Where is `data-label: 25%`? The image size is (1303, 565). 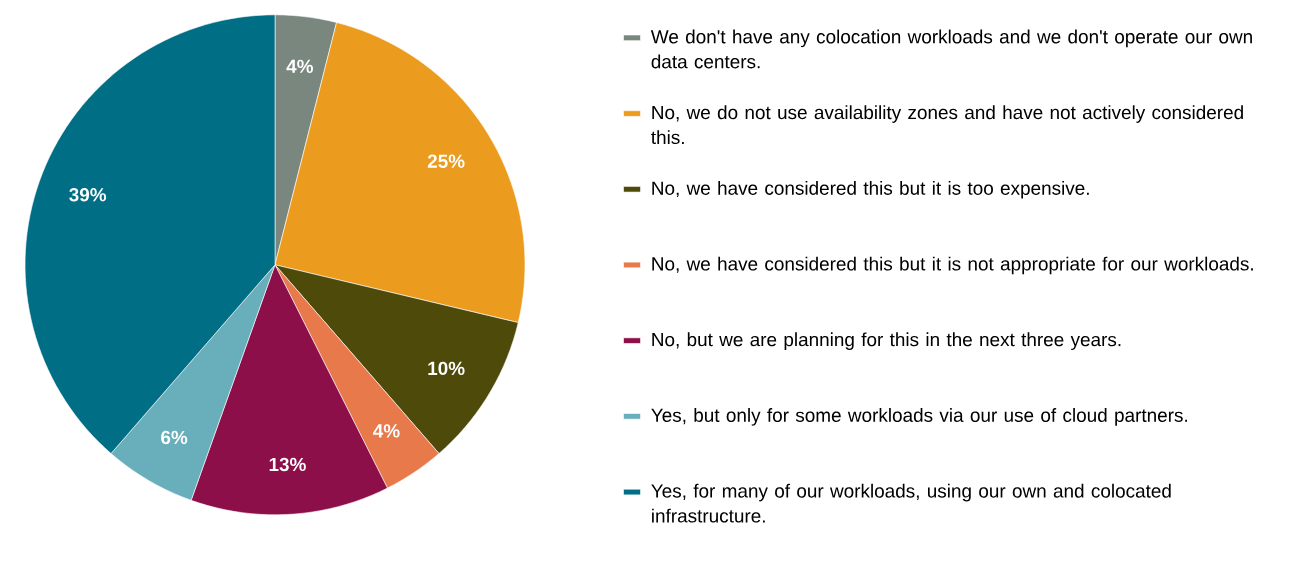
data-label: 25% is located at coordinates (446, 161).